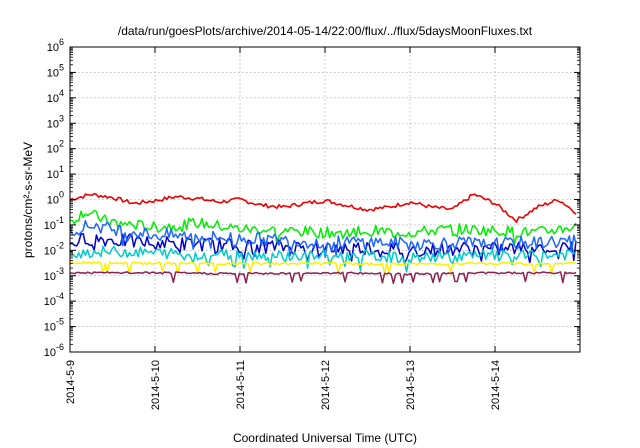  Describe the element at coordinates (55, 198) in the screenshot. I see `y-tick-label: 10⁰` at that location.